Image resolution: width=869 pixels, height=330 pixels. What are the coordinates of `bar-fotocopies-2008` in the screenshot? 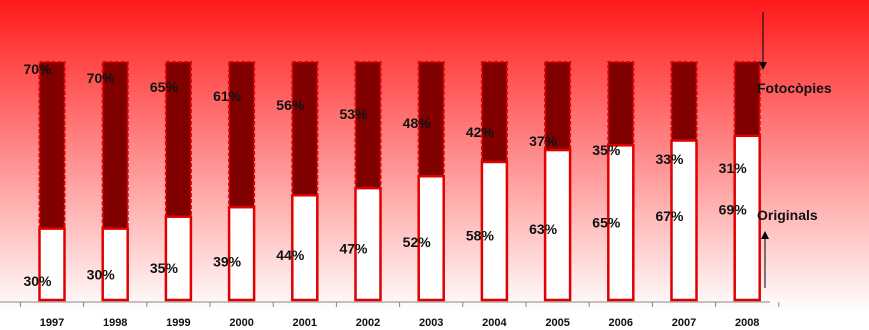 It's located at (747, 99).